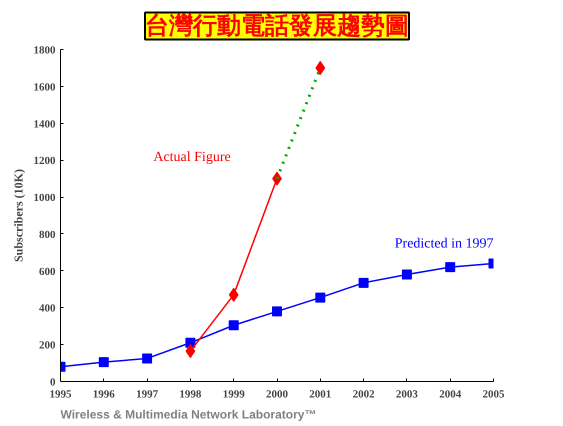 The height and width of the screenshot is (426, 563). What do you see at coordinates (493, 394) in the screenshot?
I see `x-tick-label: 2005` at bounding box center [493, 394].